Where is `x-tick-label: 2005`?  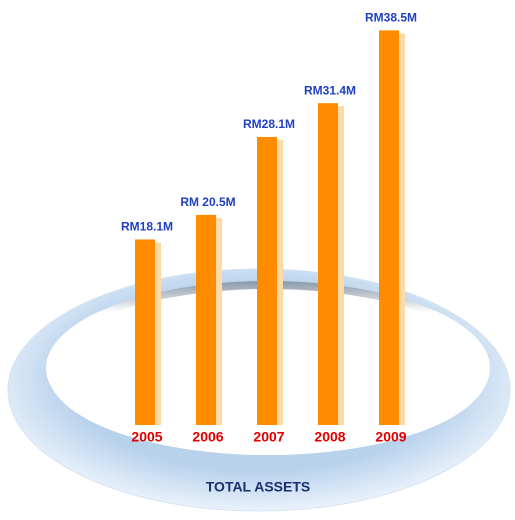 x-tick-label: 2005 is located at coordinates (146, 437).